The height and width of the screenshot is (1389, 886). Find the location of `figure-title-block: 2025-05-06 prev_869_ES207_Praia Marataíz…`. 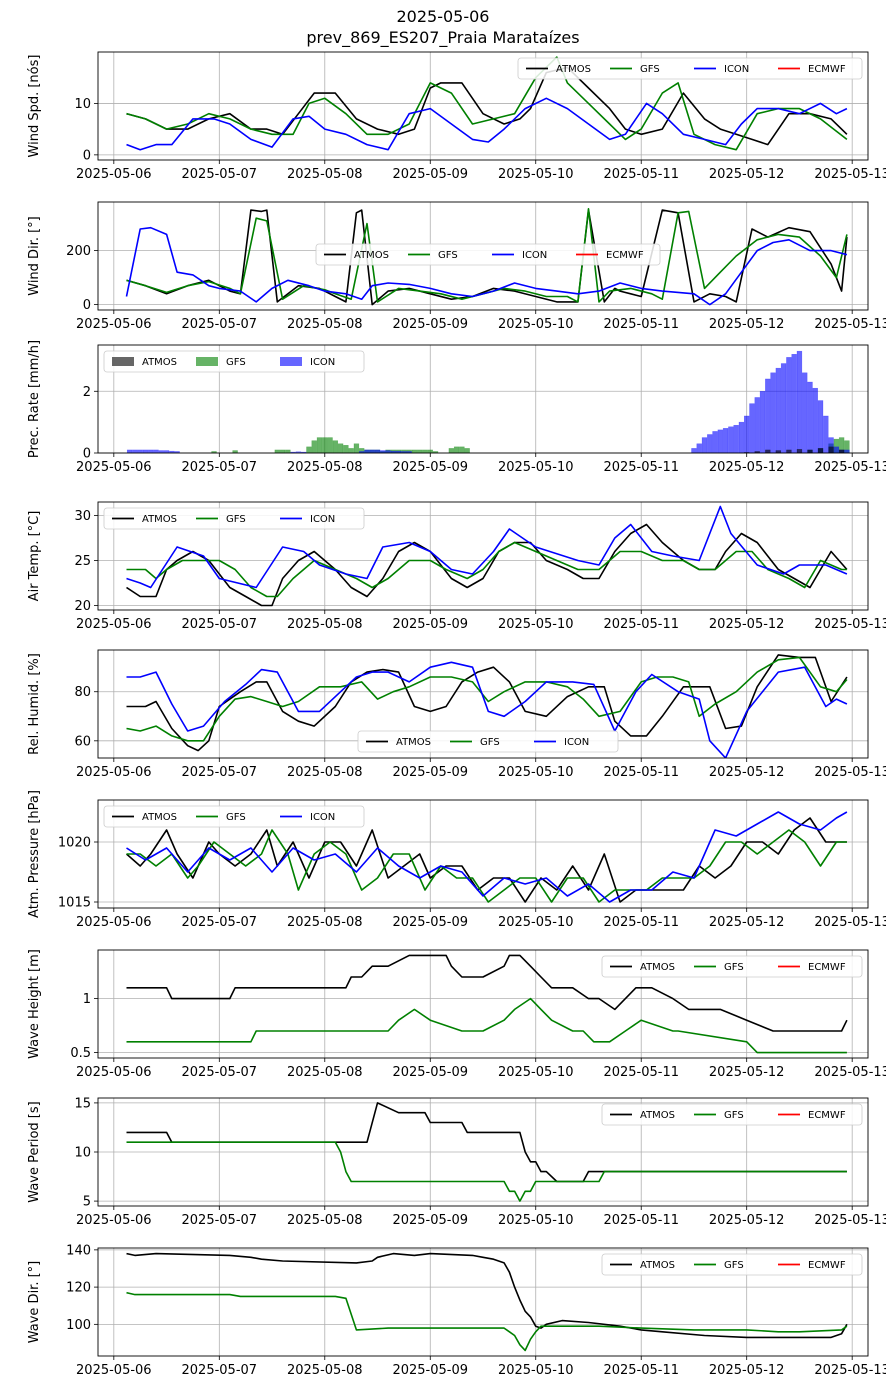

figure-title-block: 2025-05-06 prev_869_ES207_Praia Marataíz… is located at coordinates (443, 27).